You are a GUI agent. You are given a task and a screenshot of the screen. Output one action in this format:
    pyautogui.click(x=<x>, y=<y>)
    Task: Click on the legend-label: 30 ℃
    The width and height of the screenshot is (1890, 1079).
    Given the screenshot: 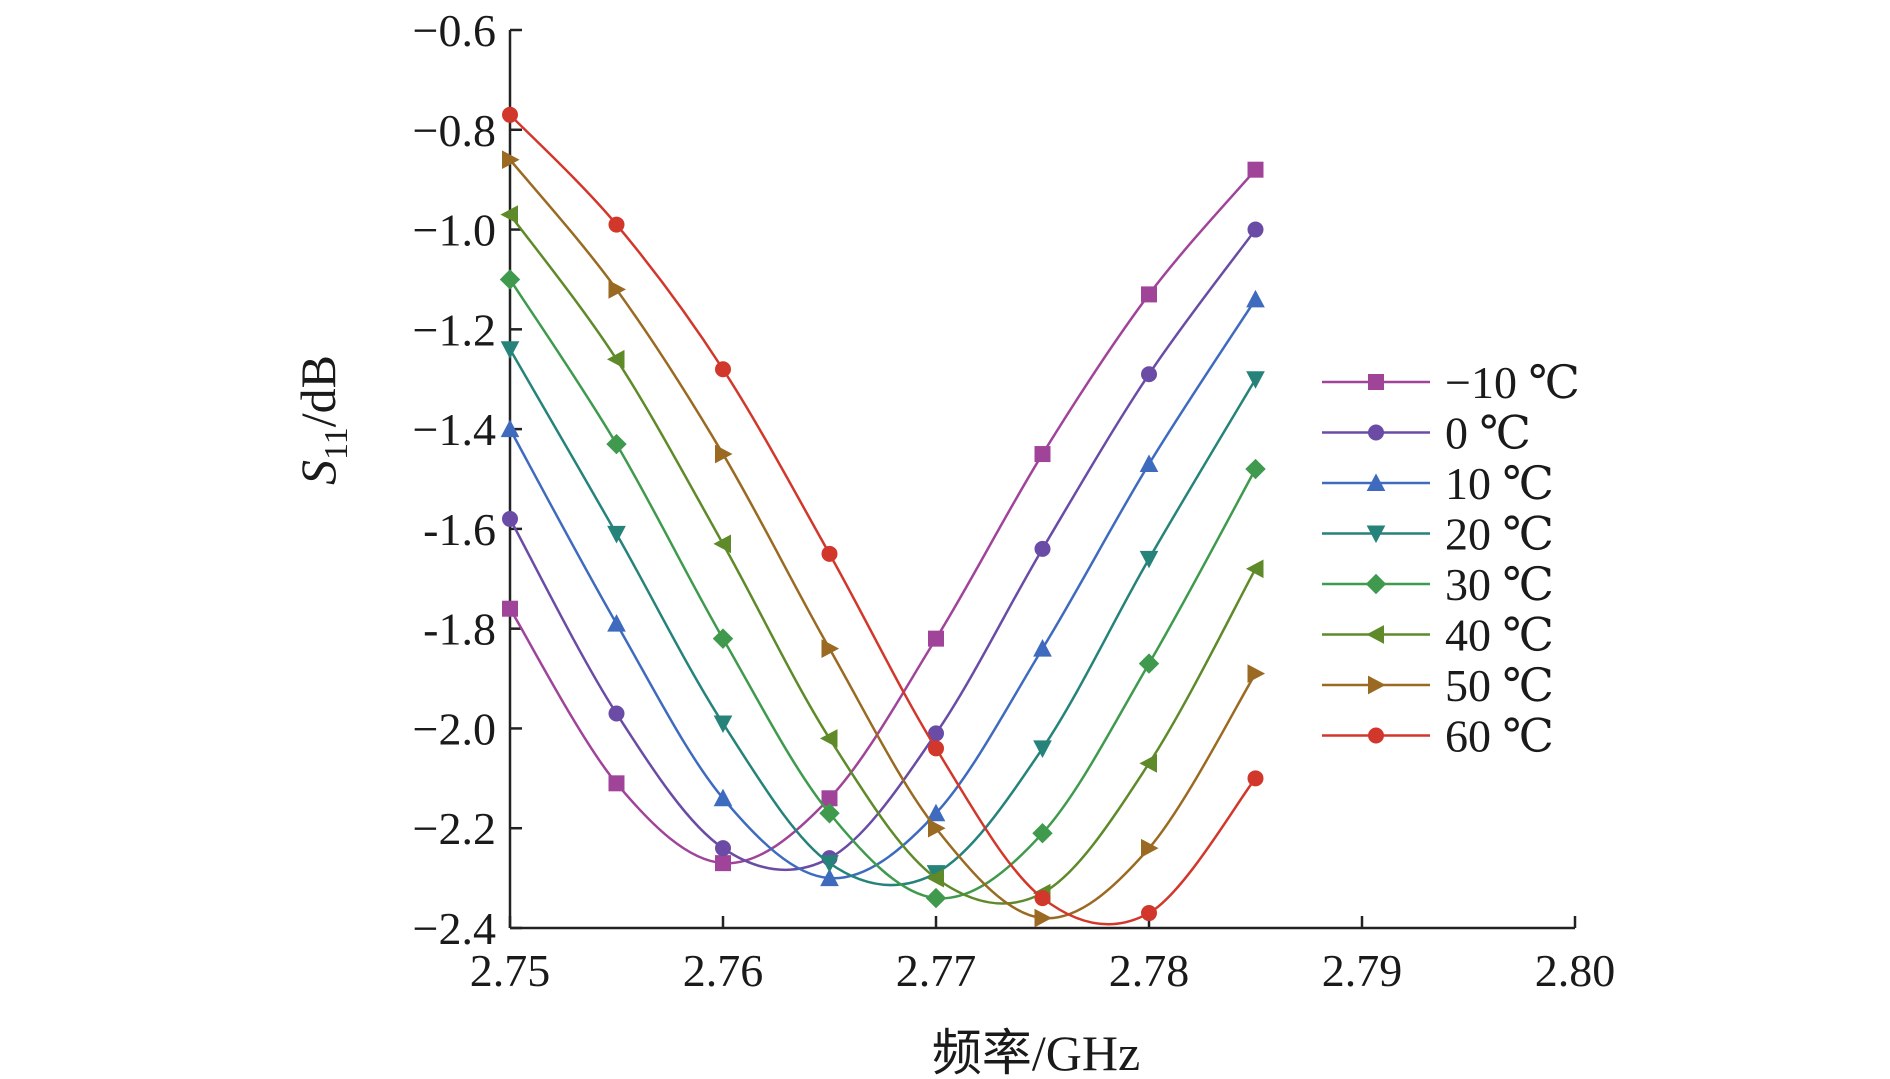 What is the action you would take?
    pyautogui.click(x=1499, y=584)
    